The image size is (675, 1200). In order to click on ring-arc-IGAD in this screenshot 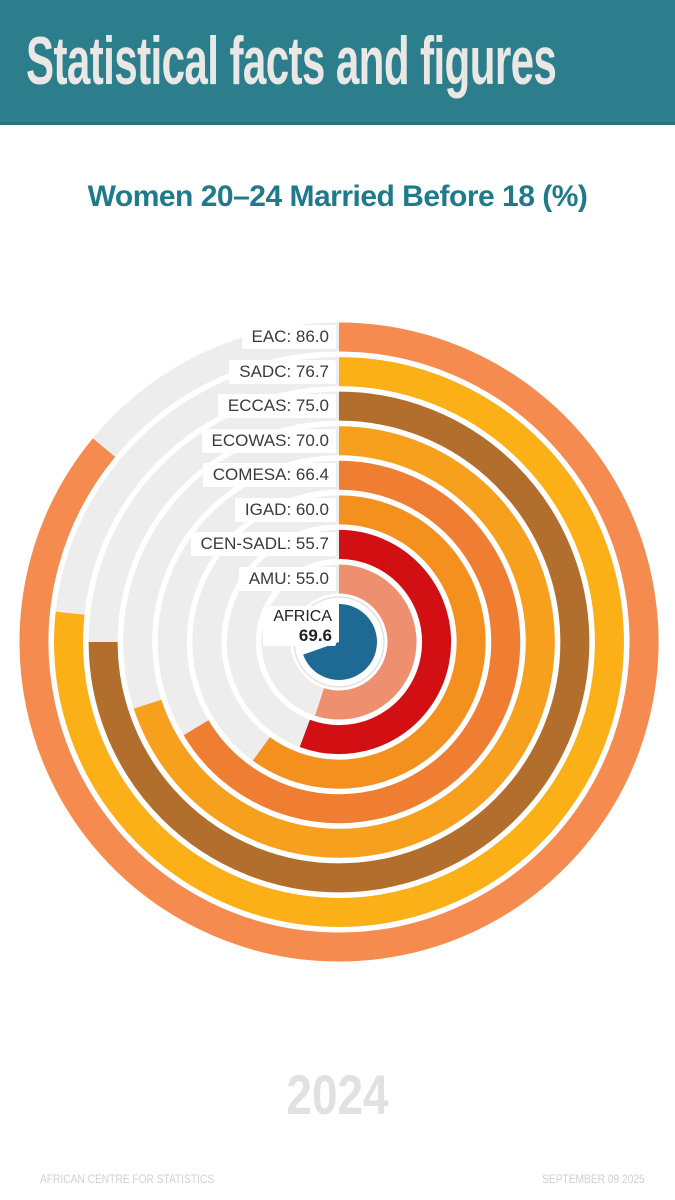, I will do `click(369, 642)`.